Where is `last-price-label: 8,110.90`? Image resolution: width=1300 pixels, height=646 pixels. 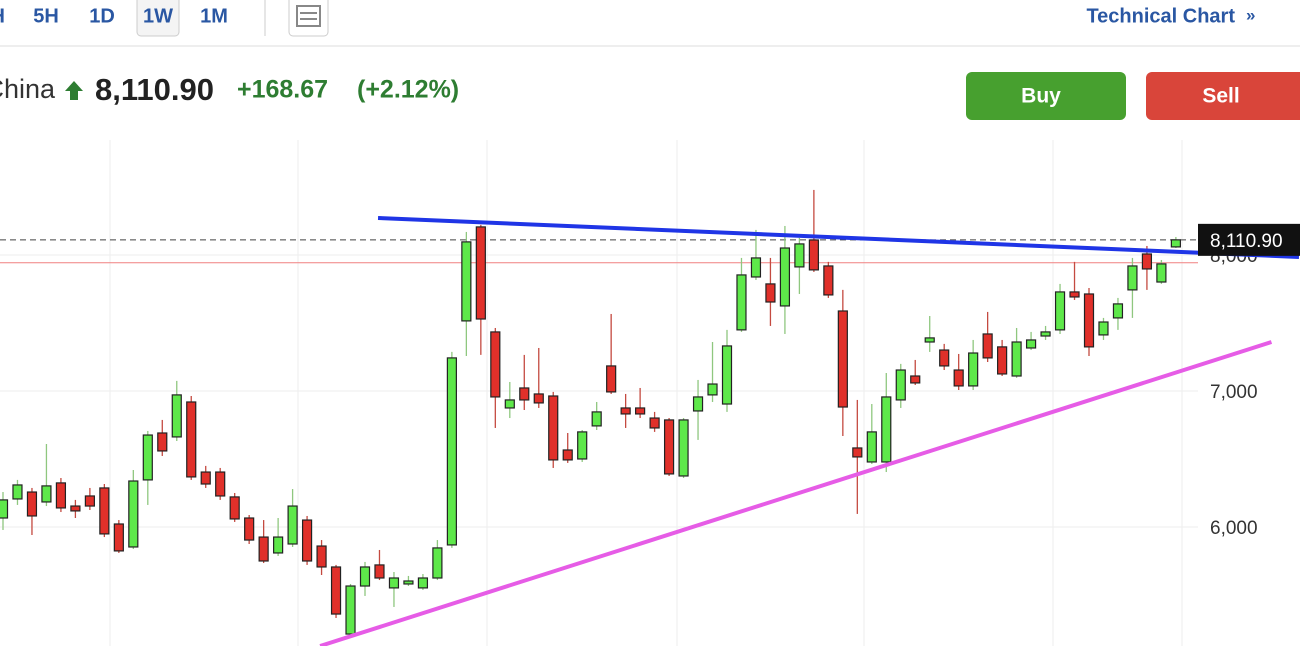 last-price-label: 8,110.90 is located at coordinates (1246, 241).